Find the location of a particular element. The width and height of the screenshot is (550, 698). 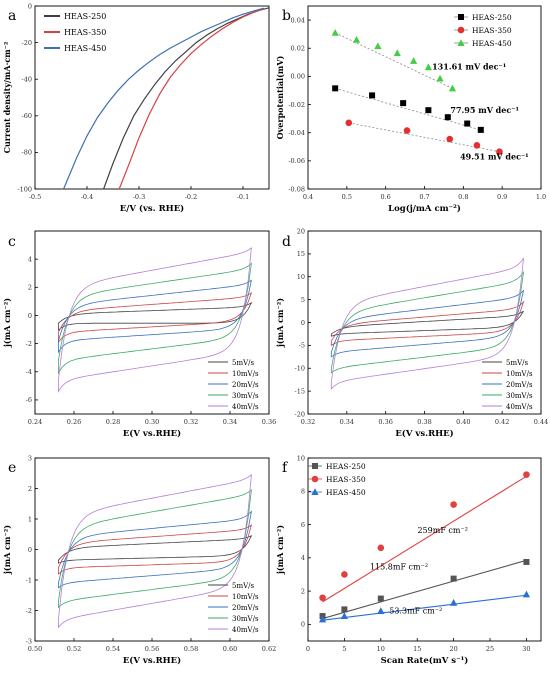

x-tick-label: 0.34 is located at coordinates (347, 422).